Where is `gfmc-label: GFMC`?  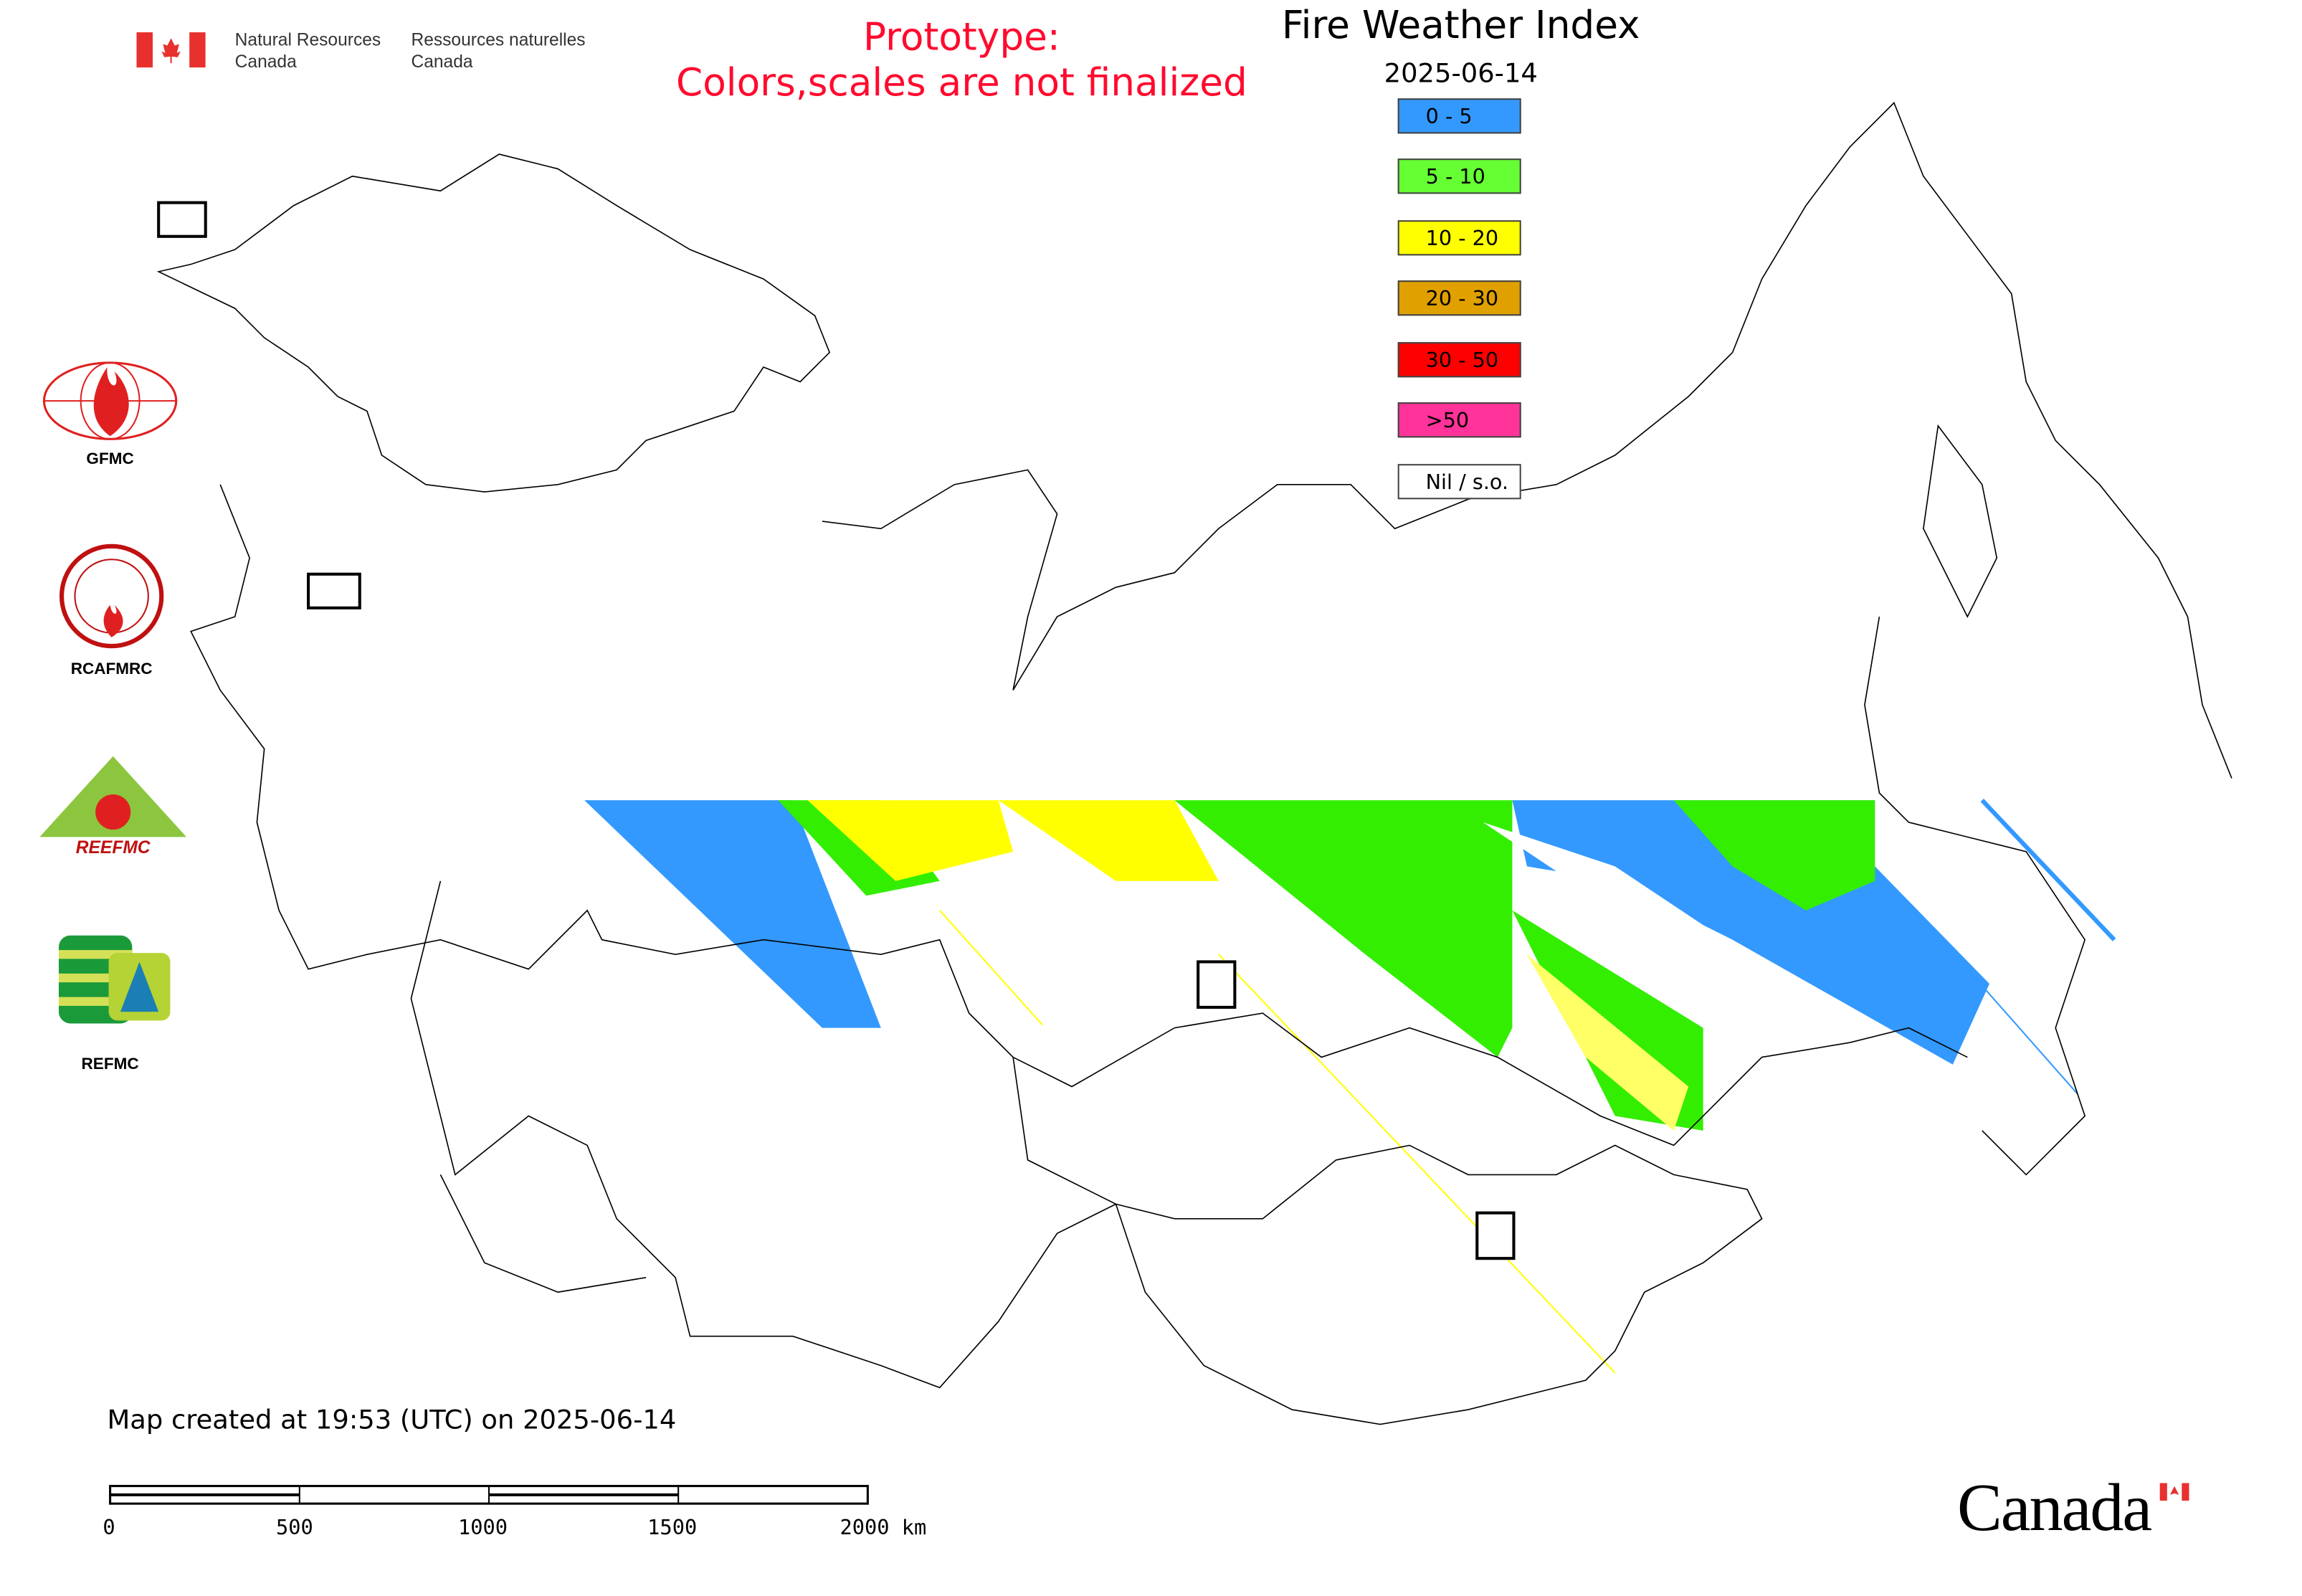 gfmc-label: GFMC is located at coordinates (110, 459).